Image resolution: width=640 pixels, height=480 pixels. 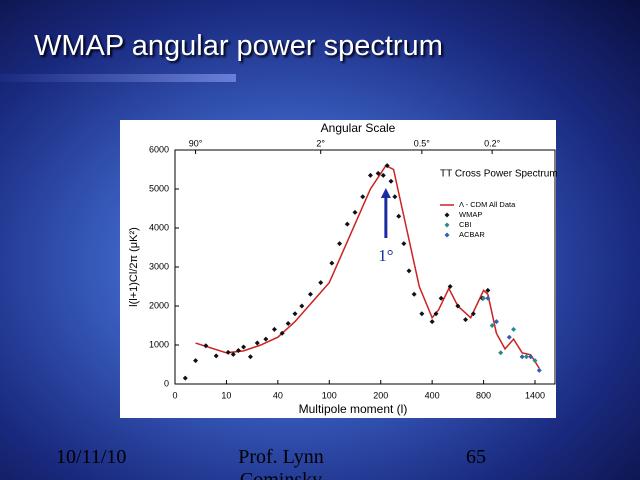 What do you see at coordinates (385, 193) in the screenshot?
I see `annotation-arrowhead` at bounding box center [385, 193].